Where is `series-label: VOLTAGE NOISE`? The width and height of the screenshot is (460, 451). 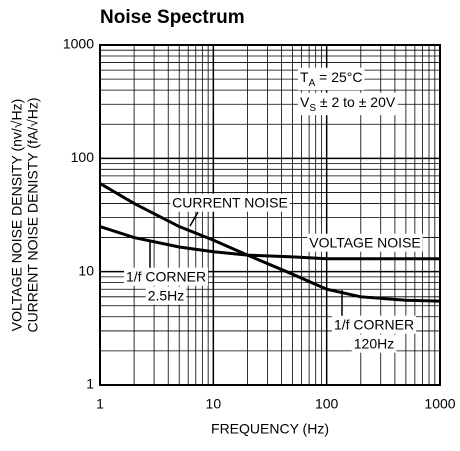 series-label: VOLTAGE NOISE is located at coordinates (365, 243).